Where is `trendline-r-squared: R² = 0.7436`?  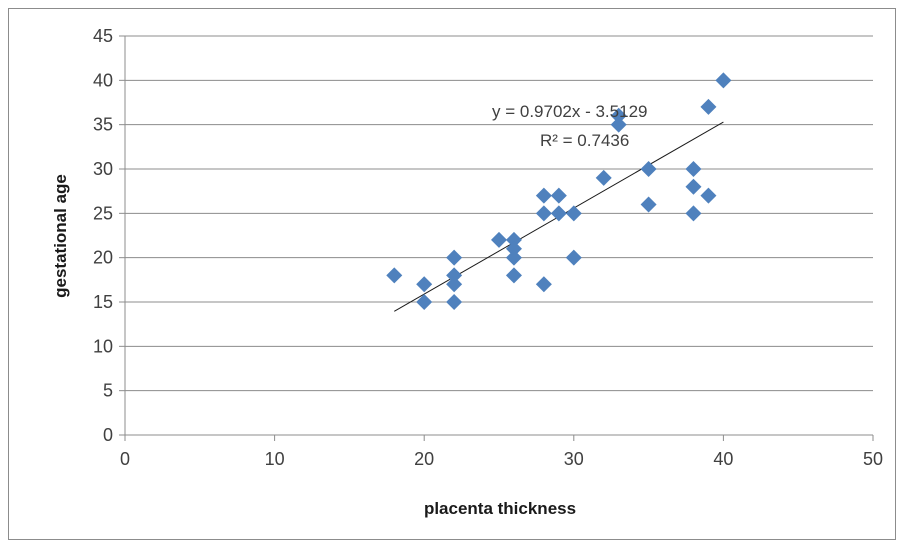 trendline-r-squared: R² = 0.7436 is located at coordinates (584, 140).